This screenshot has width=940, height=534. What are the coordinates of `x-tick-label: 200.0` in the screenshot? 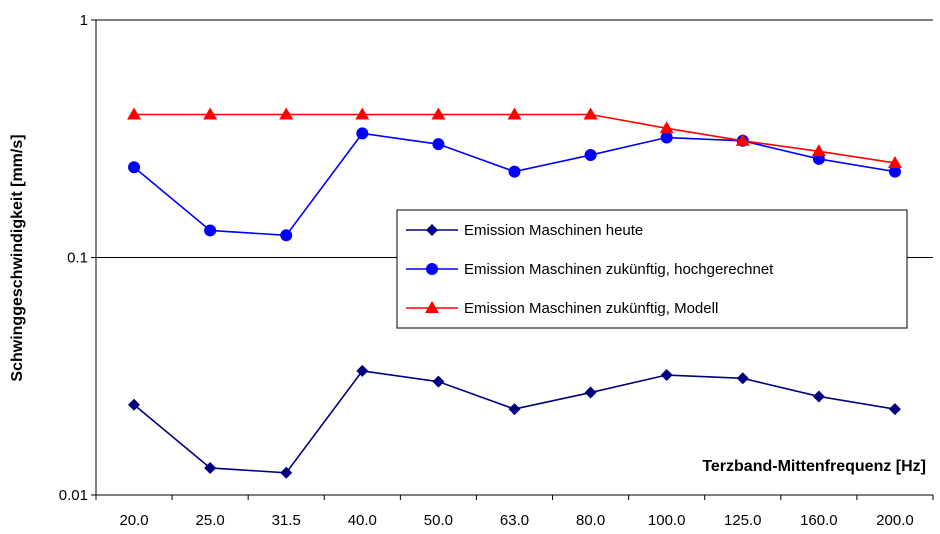 It's located at (895, 520).